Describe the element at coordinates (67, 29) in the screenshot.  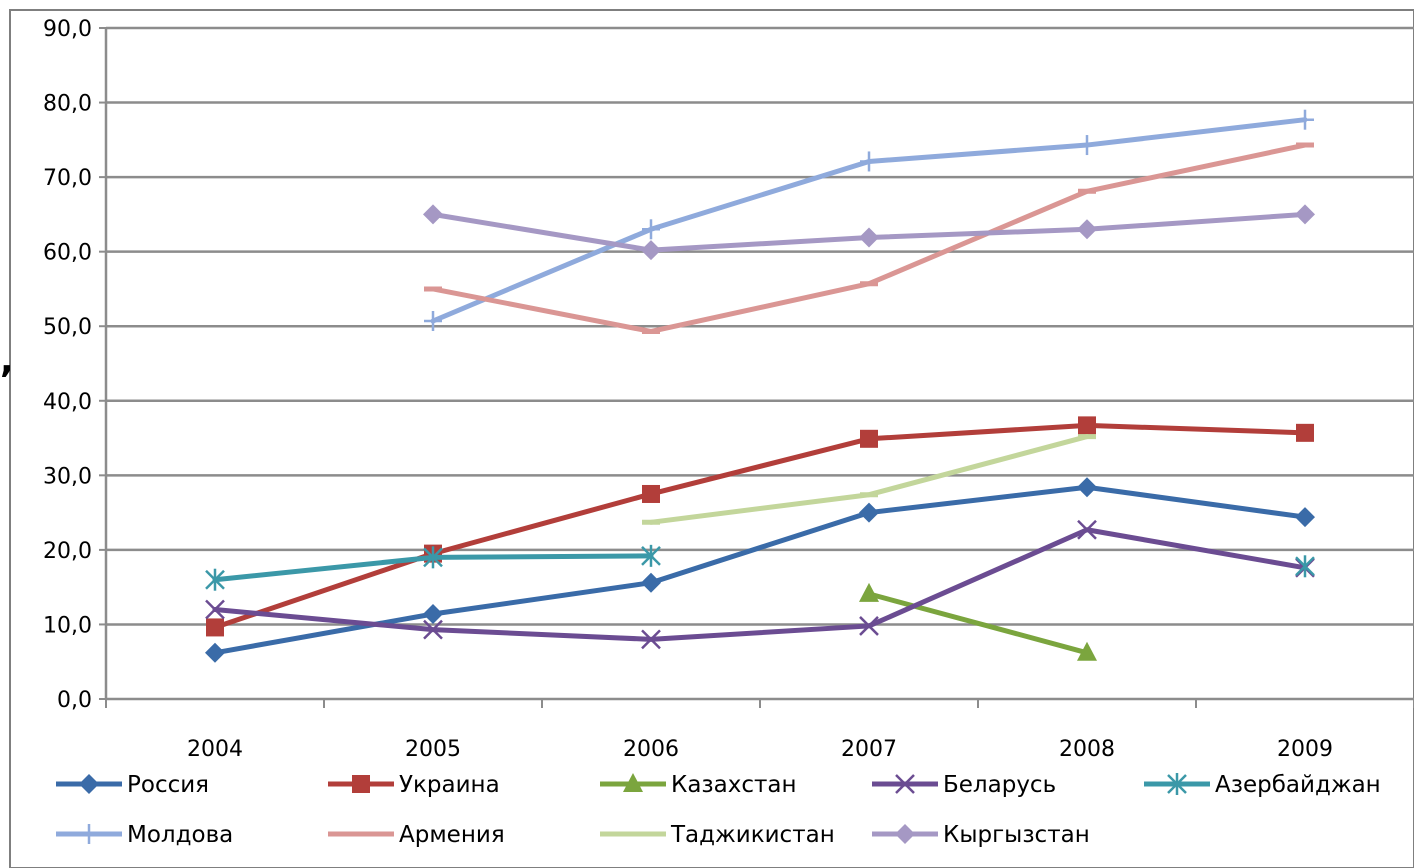
I see `y-tick-label: 90,0` at that location.